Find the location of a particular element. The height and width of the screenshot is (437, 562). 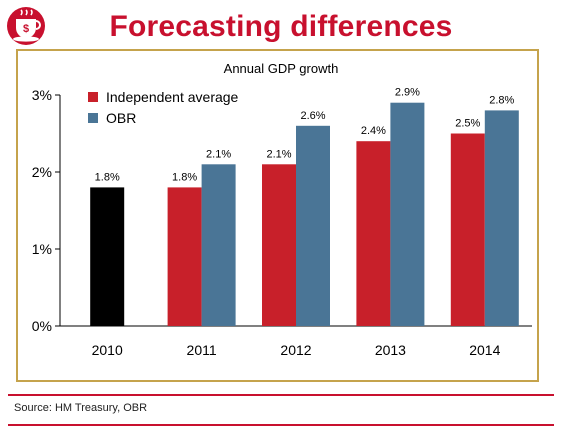

data-label: 2.5% is located at coordinates (467, 124).